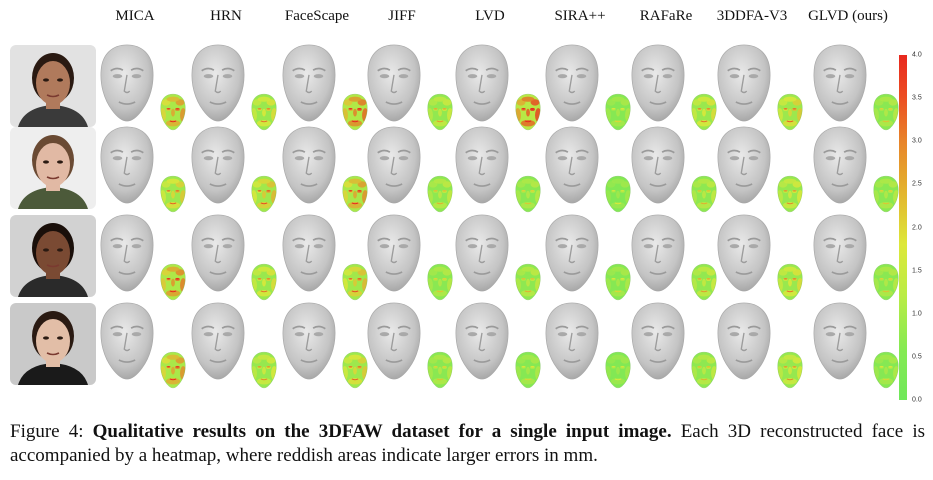 The width and height of the screenshot is (933, 480). Describe the element at coordinates (917, 141) in the screenshot. I see `colorbar-tick: 3.0` at that location.